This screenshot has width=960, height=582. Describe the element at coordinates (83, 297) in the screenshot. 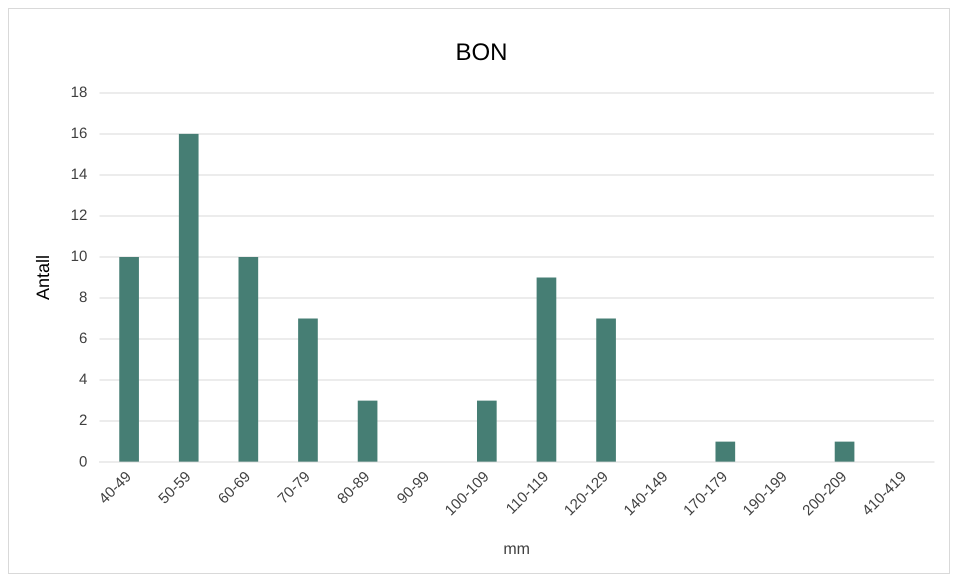

I see `y-tick-label: 8` at that location.